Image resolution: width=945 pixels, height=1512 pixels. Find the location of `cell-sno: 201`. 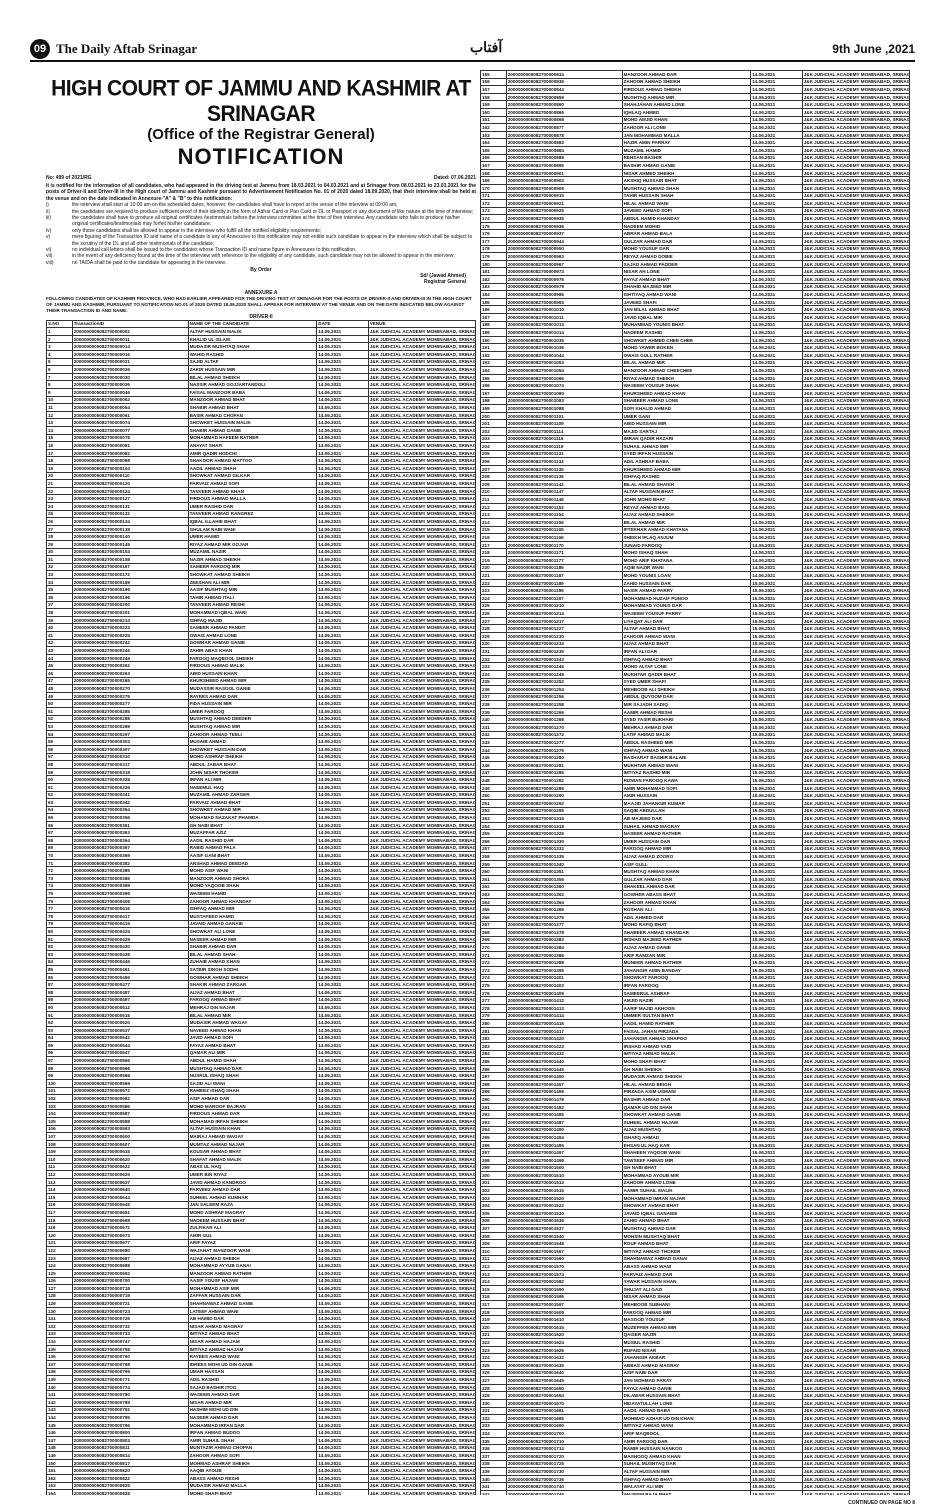

cell-sno: 201 is located at coordinates (493, 423).